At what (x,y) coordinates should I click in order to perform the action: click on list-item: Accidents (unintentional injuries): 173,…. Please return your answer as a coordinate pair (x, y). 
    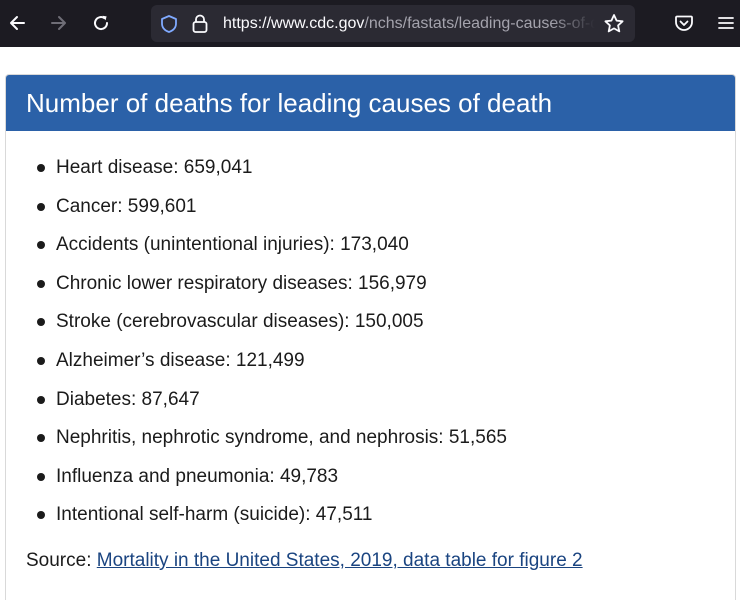
    Looking at the image, I should click on (370, 245).